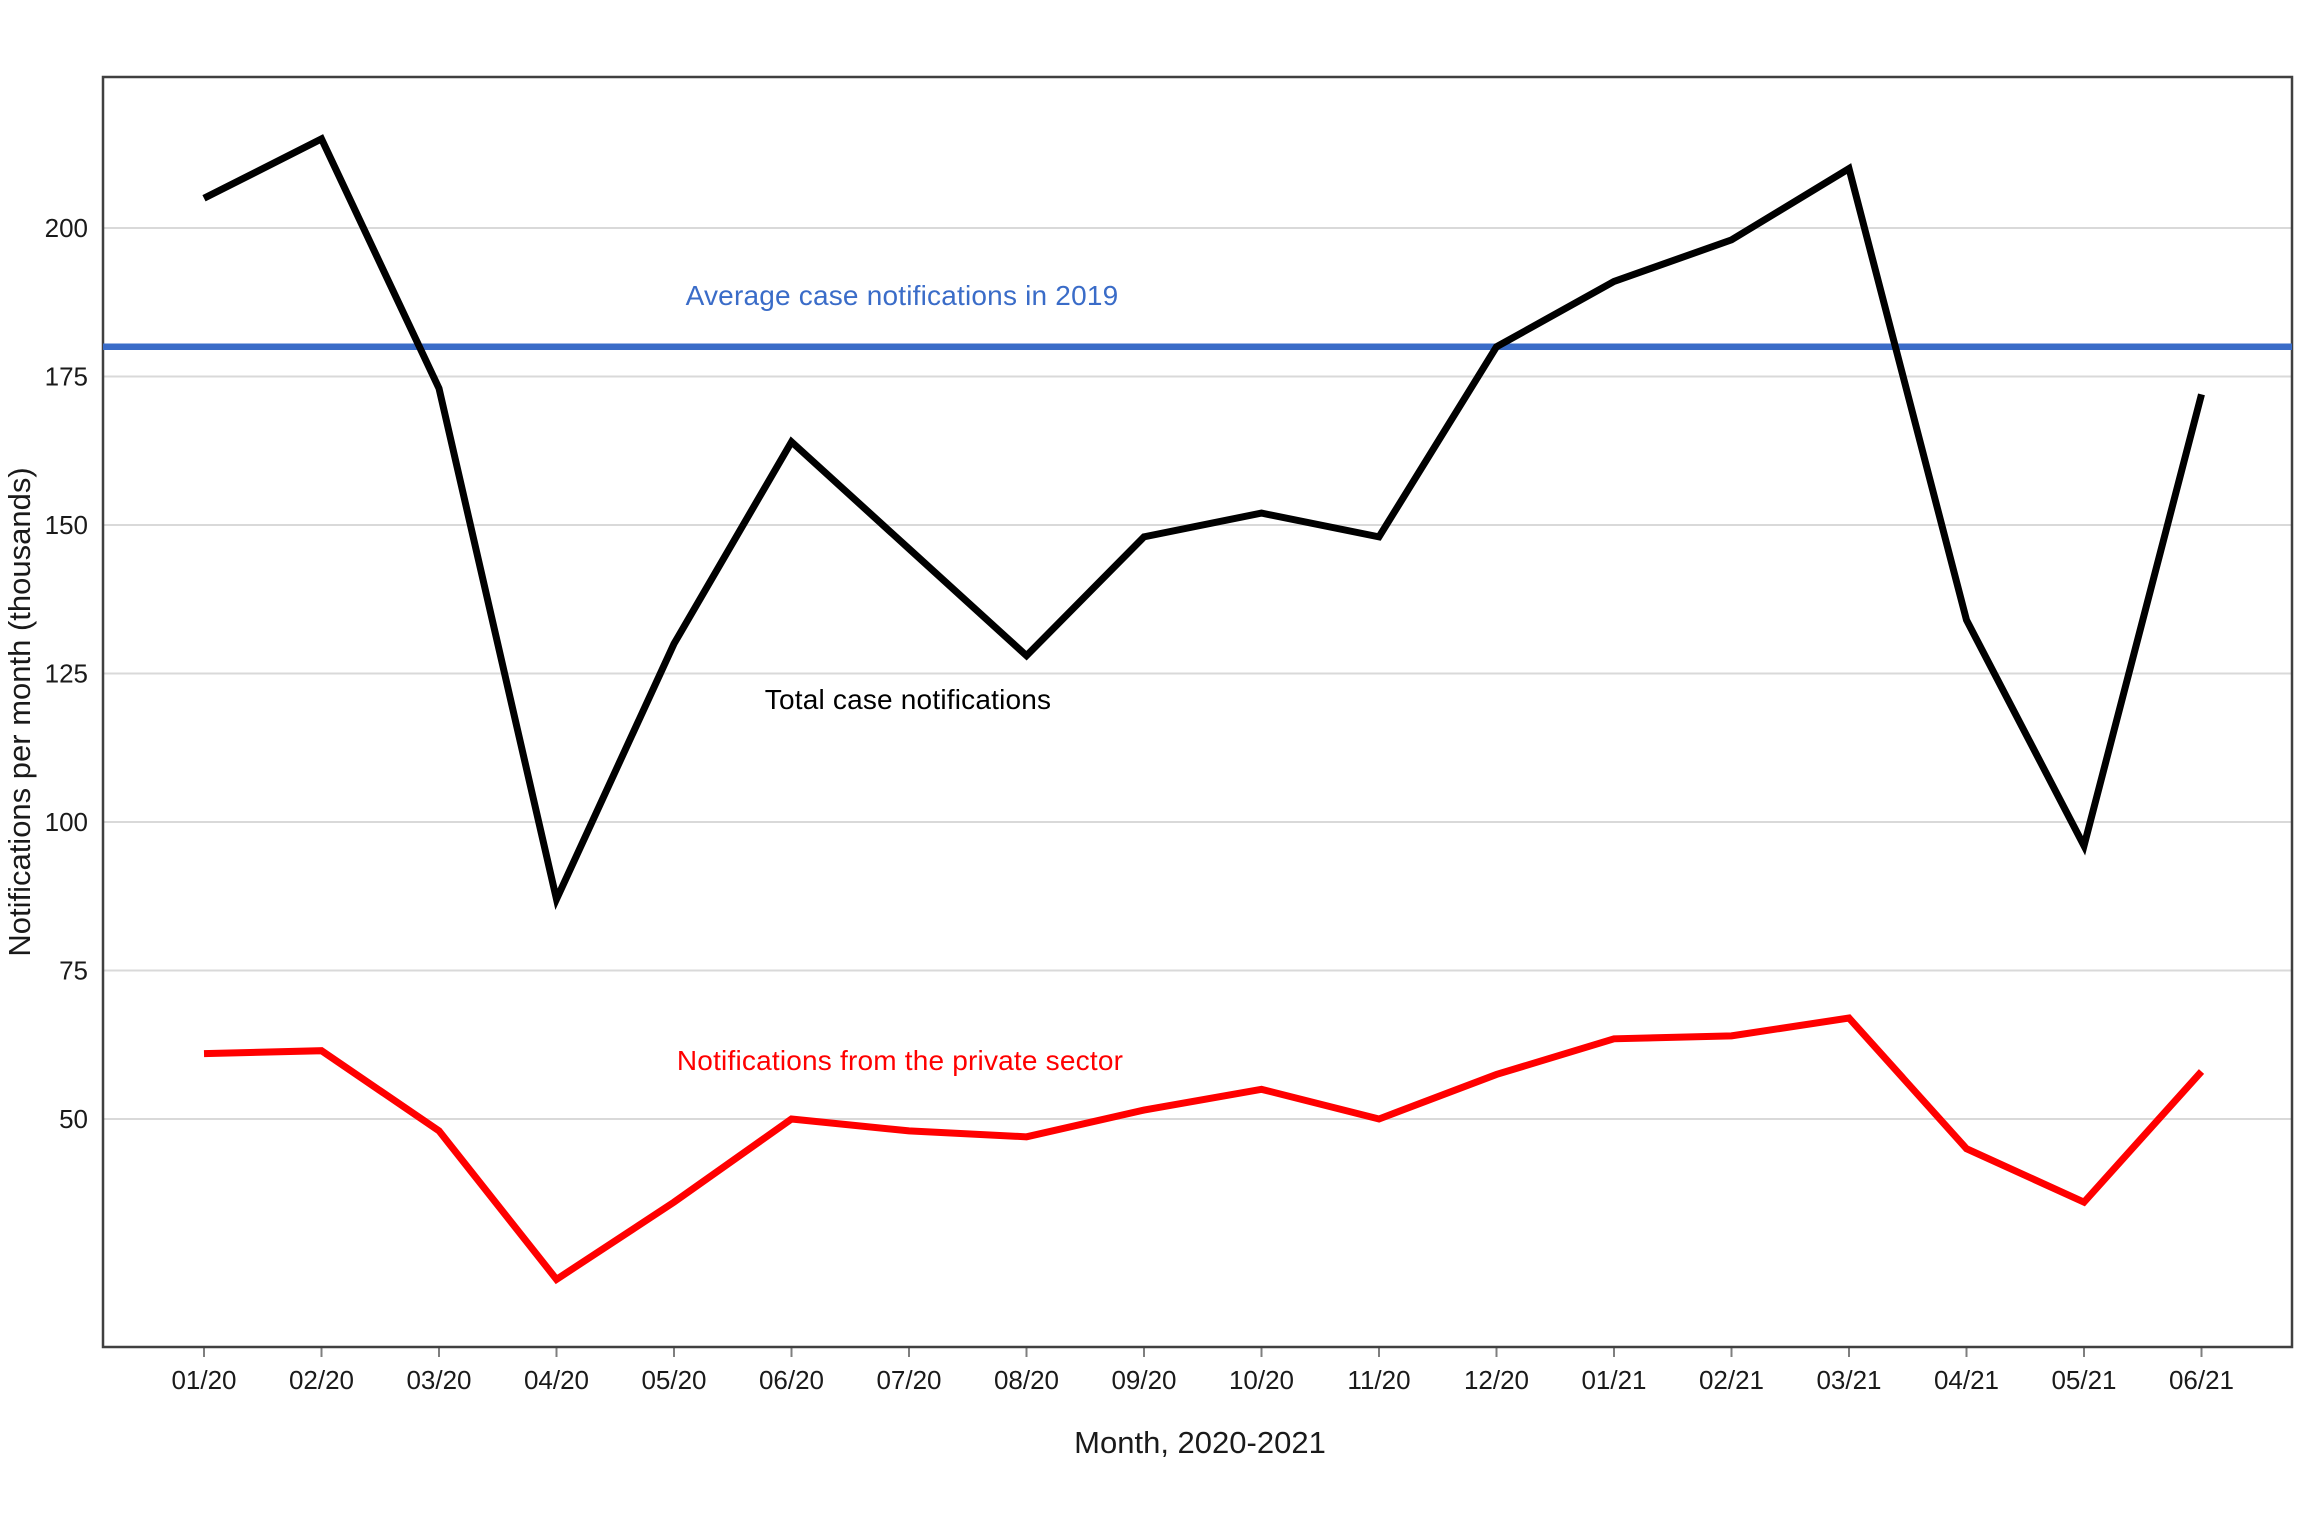 Image resolution: width=2304 pixels, height=1536 pixels. What do you see at coordinates (66, 228) in the screenshot?
I see `y-tick-label-200: 200` at bounding box center [66, 228].